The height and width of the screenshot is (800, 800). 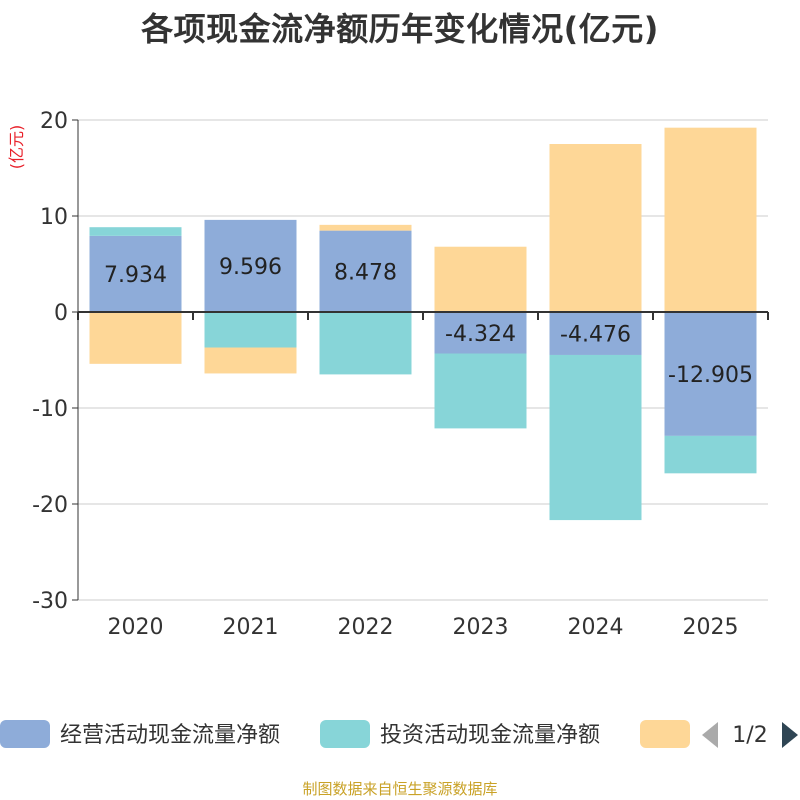 What do you see at coordinates (596, 627) in the screenshot?
I see `x-tick-label: 2024` at bounding box center [596, 627].